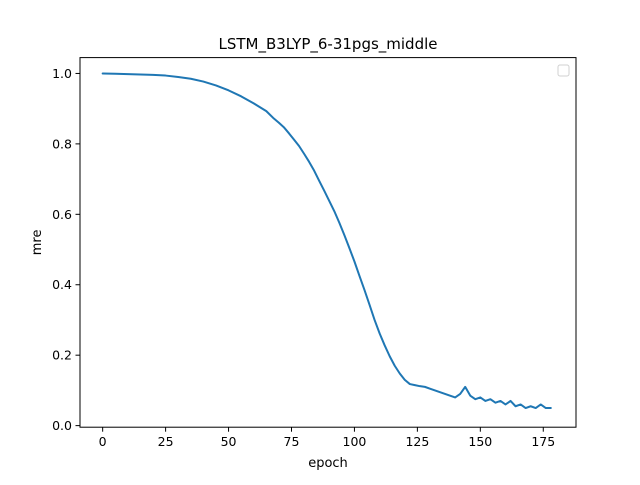 The image size is (640, 485). What do you see at coordinates (563, 70) in the screenshot?
I see `legend-box` at bounding box center [563, 70].